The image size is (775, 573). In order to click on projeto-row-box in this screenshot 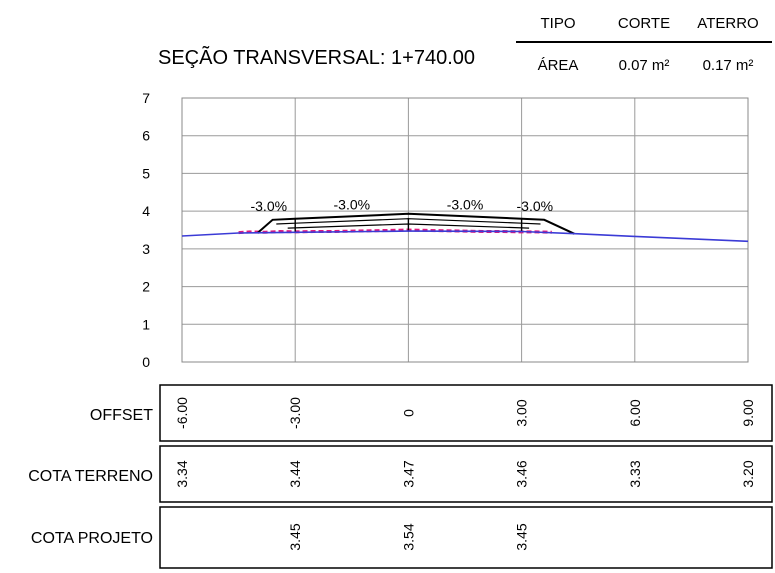, I will do `click(466, 537)`.